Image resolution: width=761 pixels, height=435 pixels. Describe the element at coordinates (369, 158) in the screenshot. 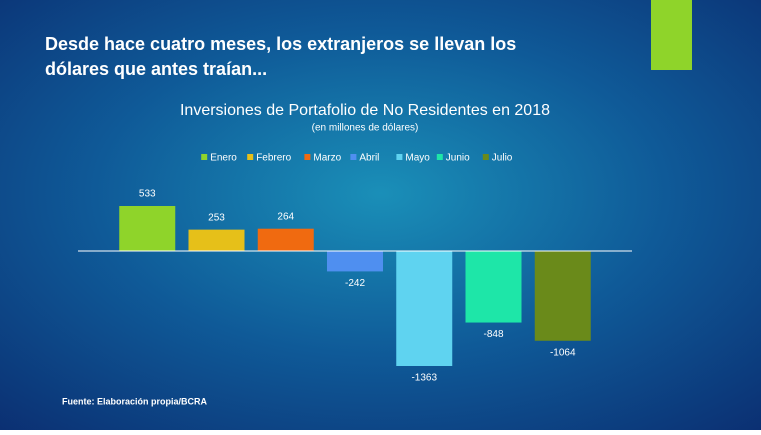

I see `legend-label: Abril` at that location.